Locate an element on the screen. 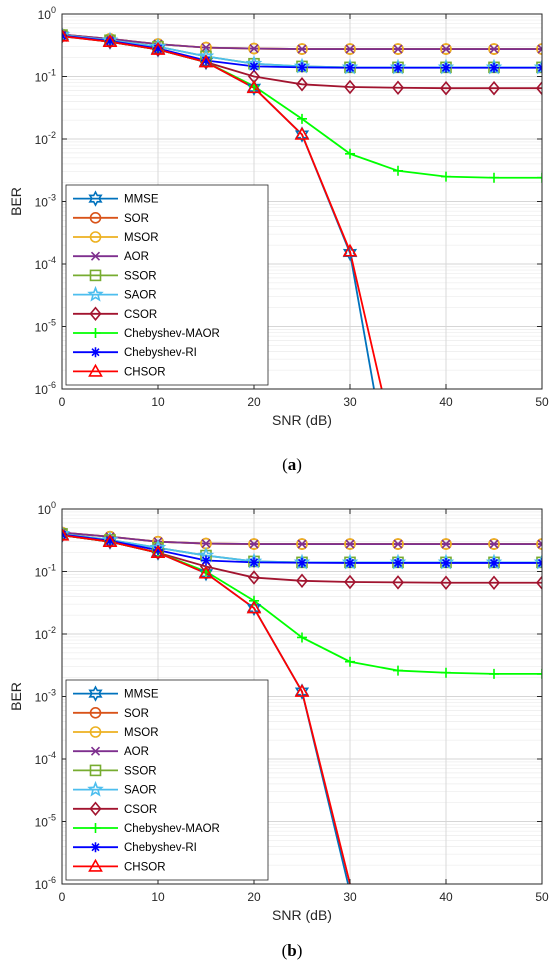 Image resolution: width=550 pixels, height=972 pixels. legend-marker-sor is located at coordinates (95, 713).